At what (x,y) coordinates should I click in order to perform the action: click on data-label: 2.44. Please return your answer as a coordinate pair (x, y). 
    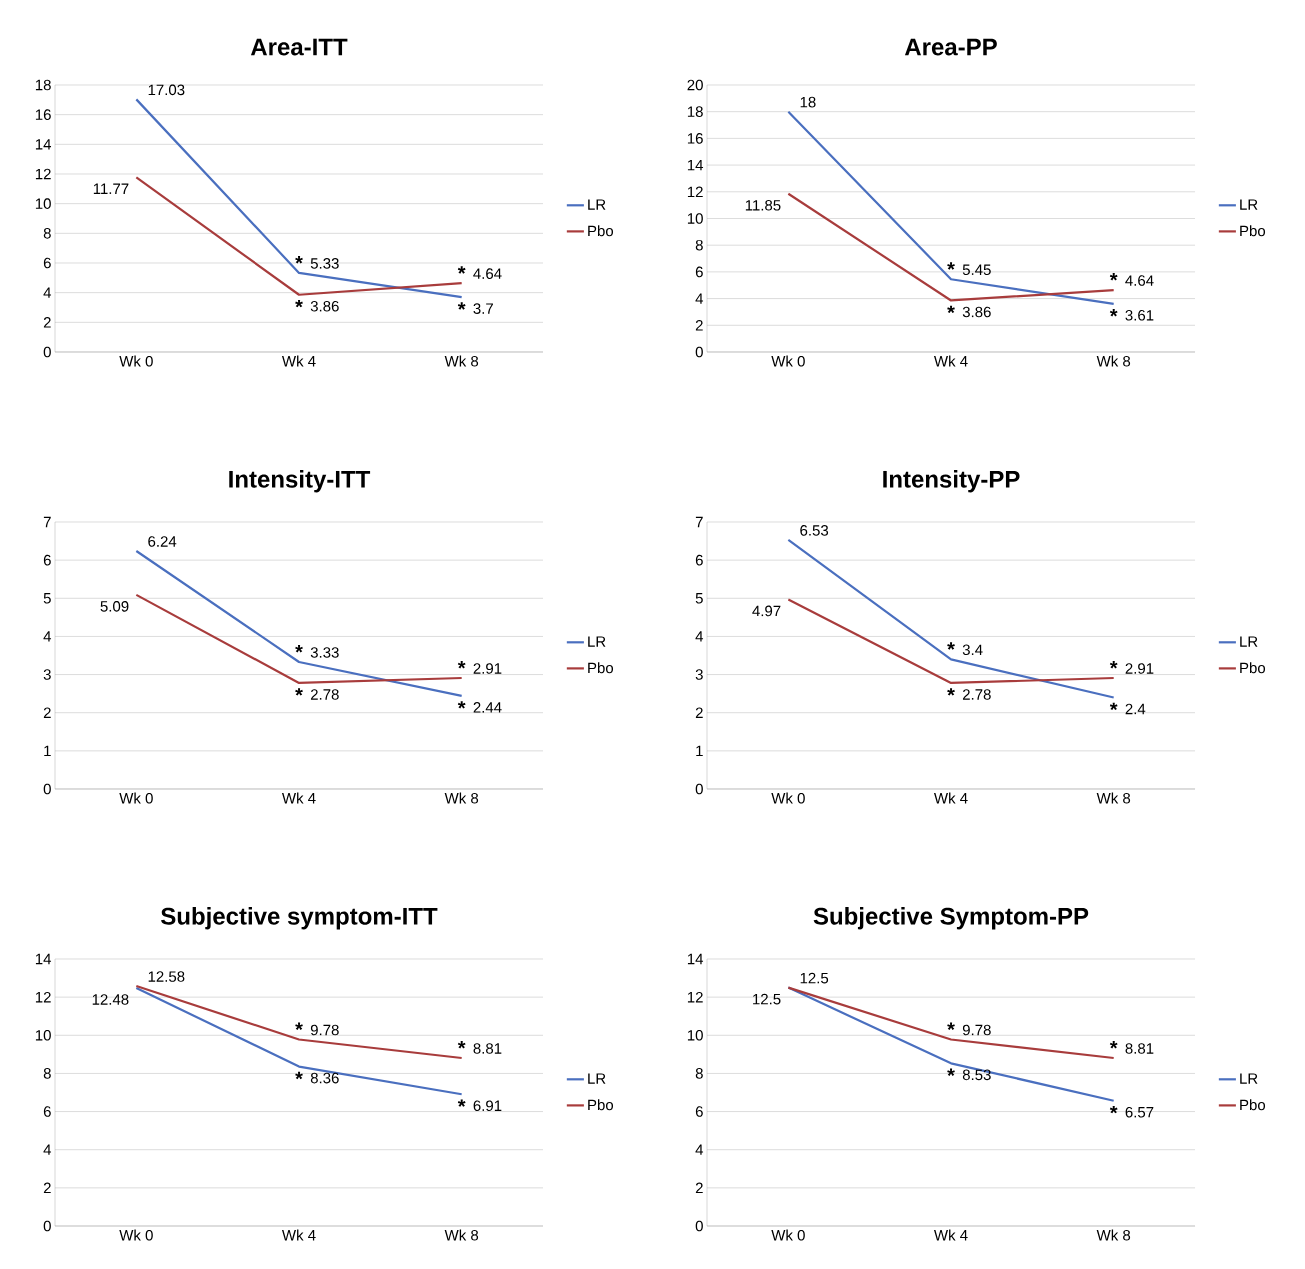
    Looking at the image, I should click on (487, 707).